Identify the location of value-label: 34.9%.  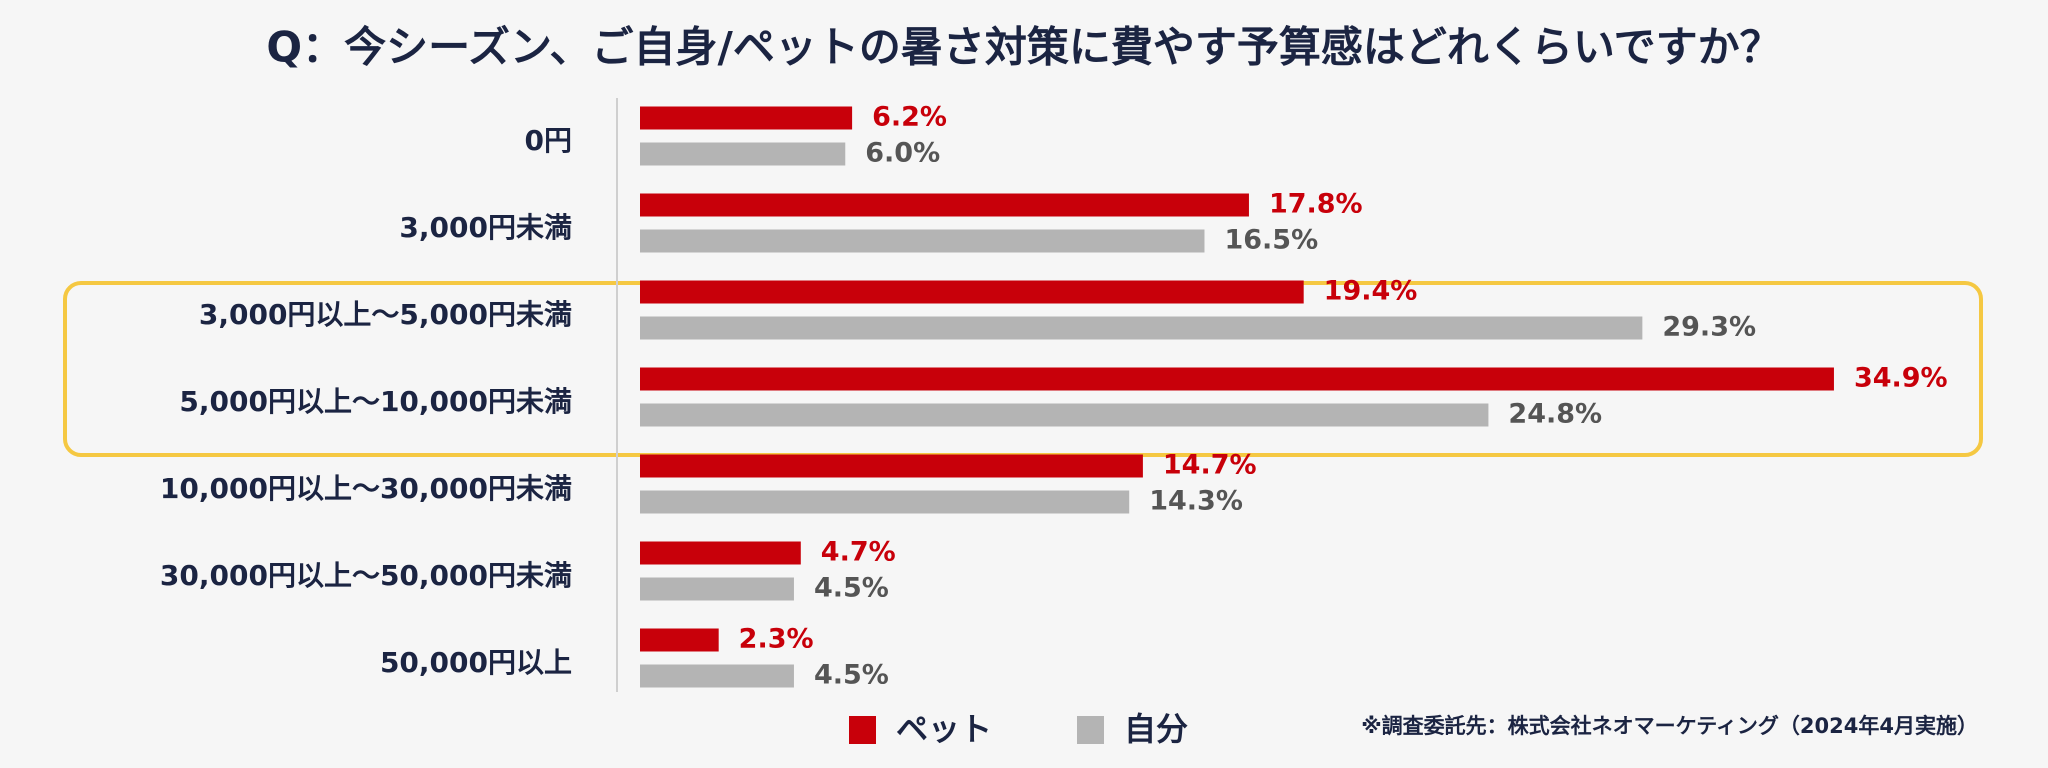
(1901, 378).